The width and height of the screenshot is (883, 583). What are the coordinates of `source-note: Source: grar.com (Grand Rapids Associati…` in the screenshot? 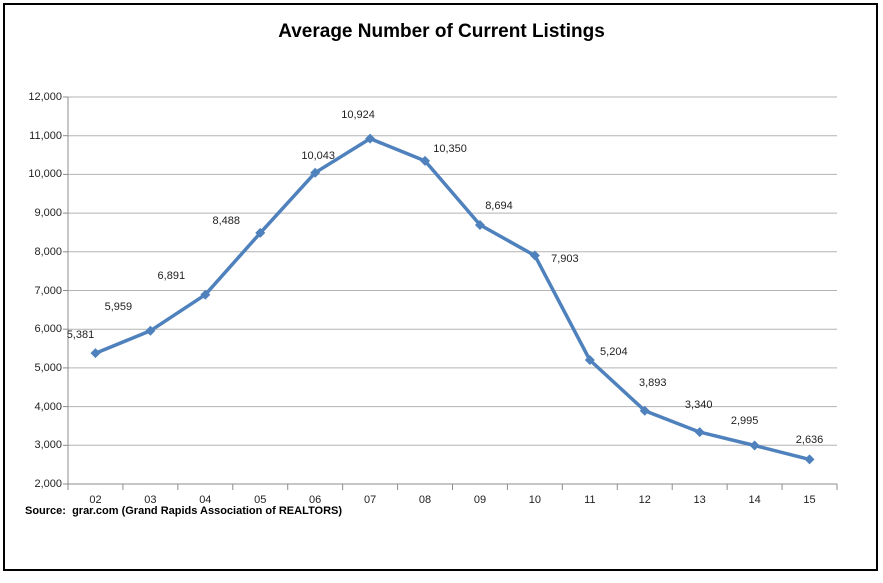 It's located at (184, 511).